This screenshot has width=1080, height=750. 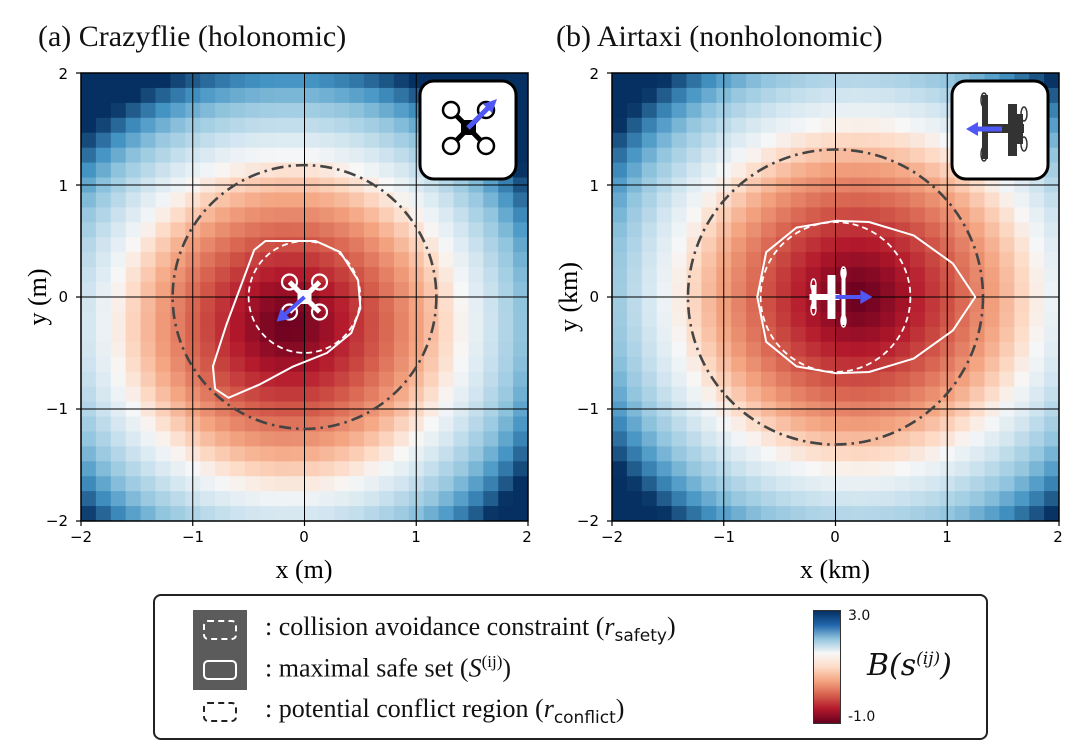 I want to click on y-tick-label: −1, so click(x=57, y=409).